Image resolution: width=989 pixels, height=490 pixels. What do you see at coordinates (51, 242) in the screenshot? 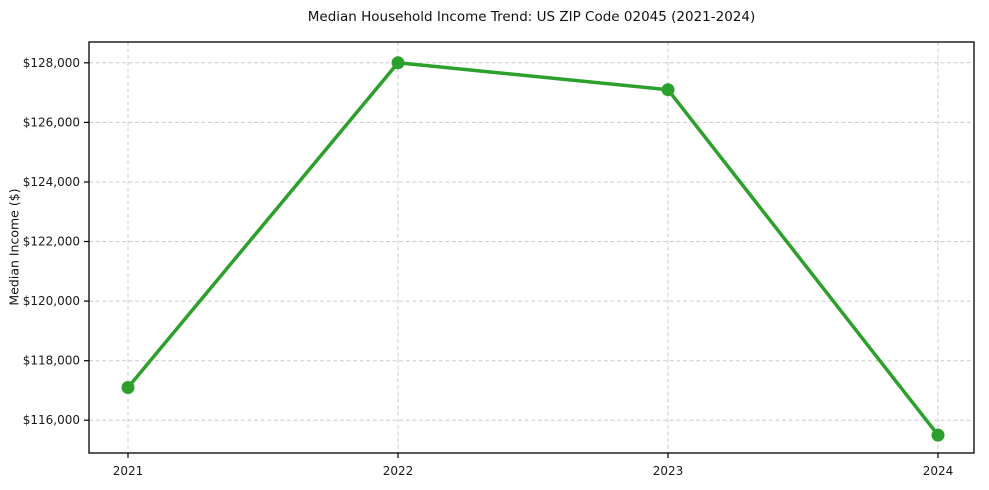
I see `y-tick-label: $122,000` at bounding box center [51, 242].